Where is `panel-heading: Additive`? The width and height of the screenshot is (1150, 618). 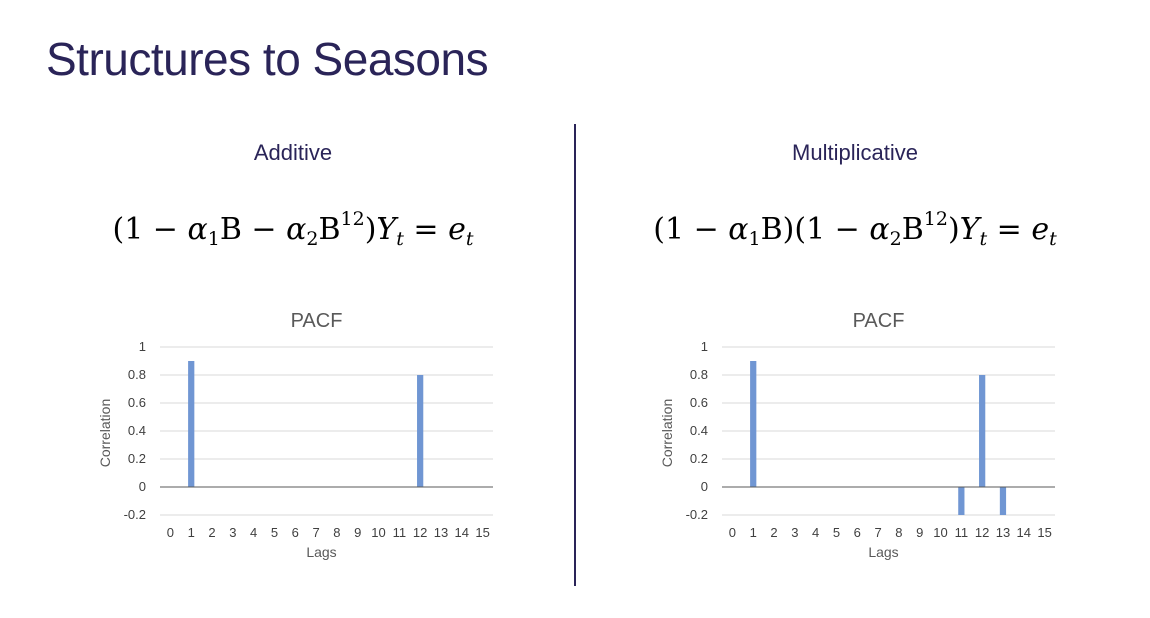 panel-heading: Additive is located at coordinates (293, 152).